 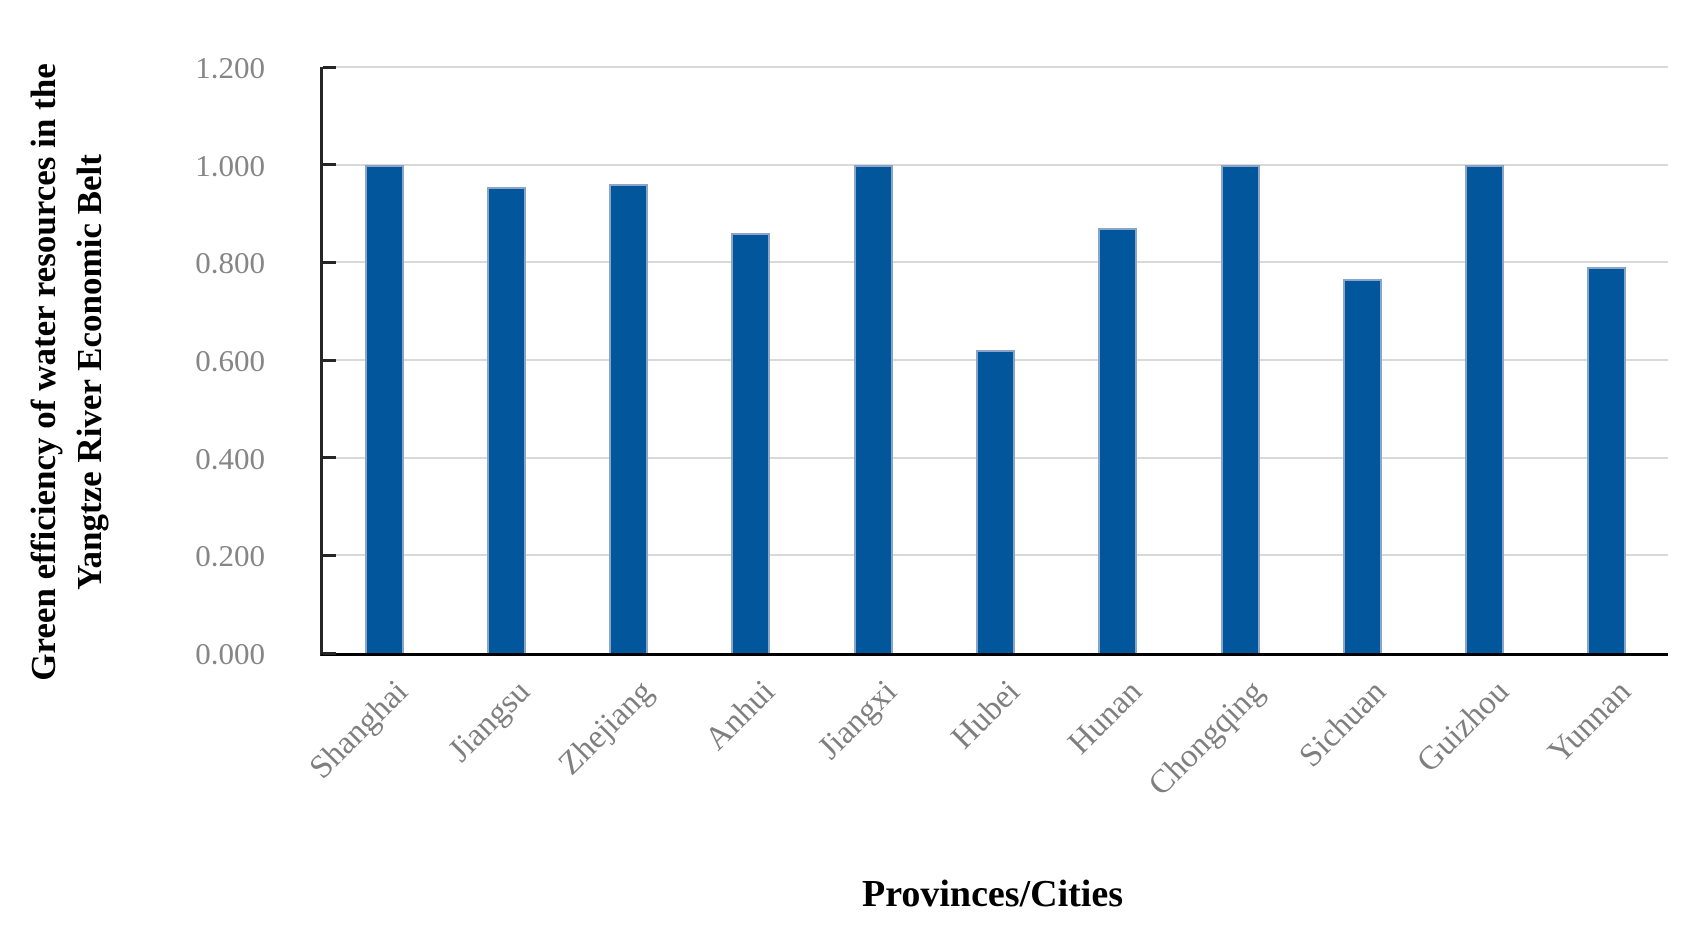 What do you see at coordinates (230, 458) in the screenshot?
I see `y-tick-label: 0.400` at bounding box center [230, 458].